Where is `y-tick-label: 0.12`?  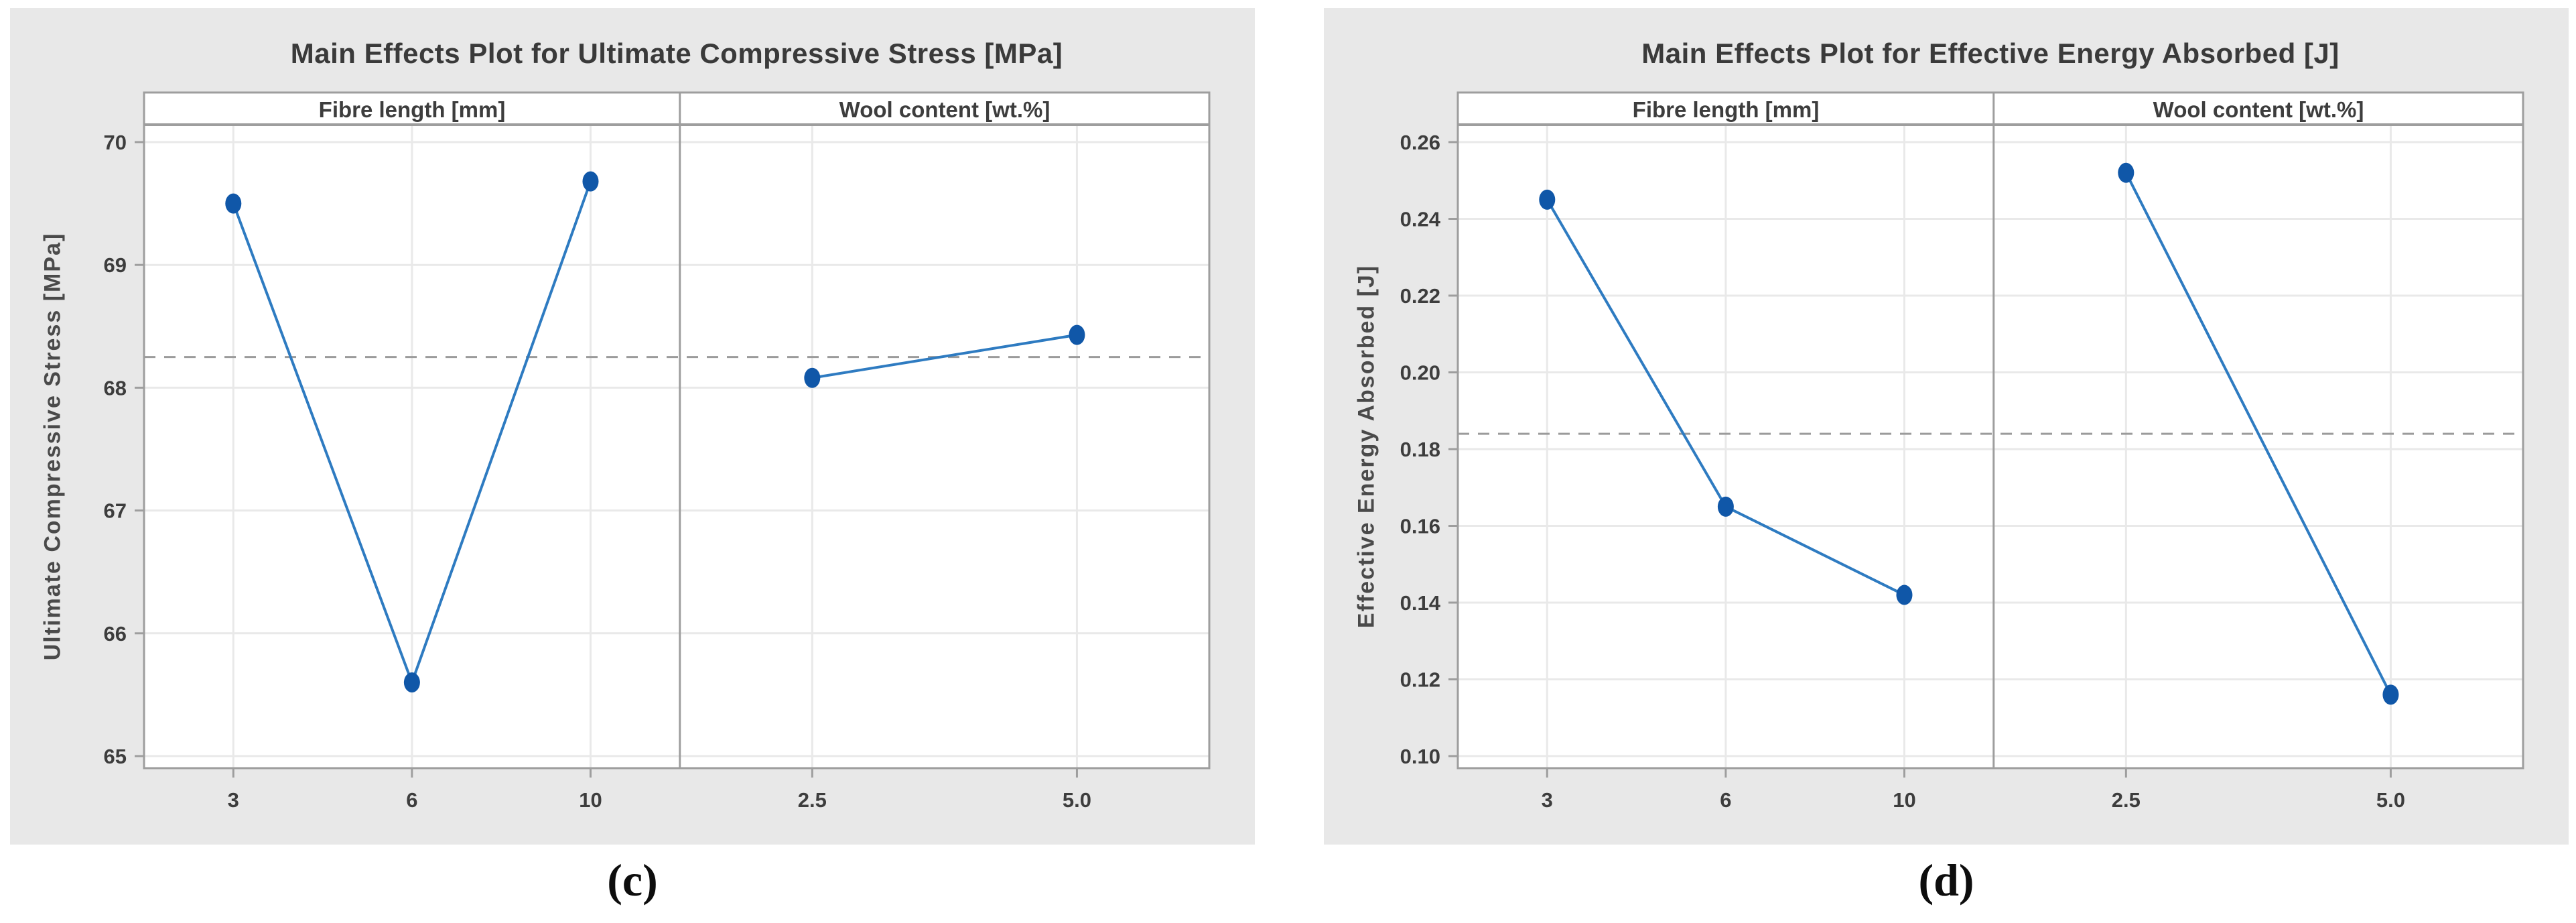 y-tick-label: 0.12 is located at coordinates (1420, 680).